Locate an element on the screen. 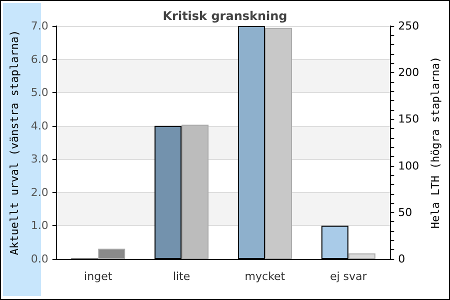  y-tick-label: 4.0 is located at coordinates (39, 125).